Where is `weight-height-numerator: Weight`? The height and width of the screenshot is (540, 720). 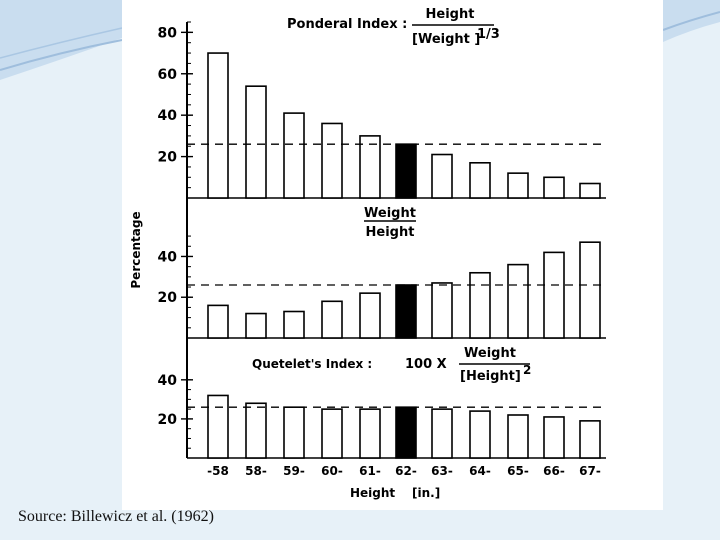 weight-height-numerator: Weight is located at coordinates (390, 213).